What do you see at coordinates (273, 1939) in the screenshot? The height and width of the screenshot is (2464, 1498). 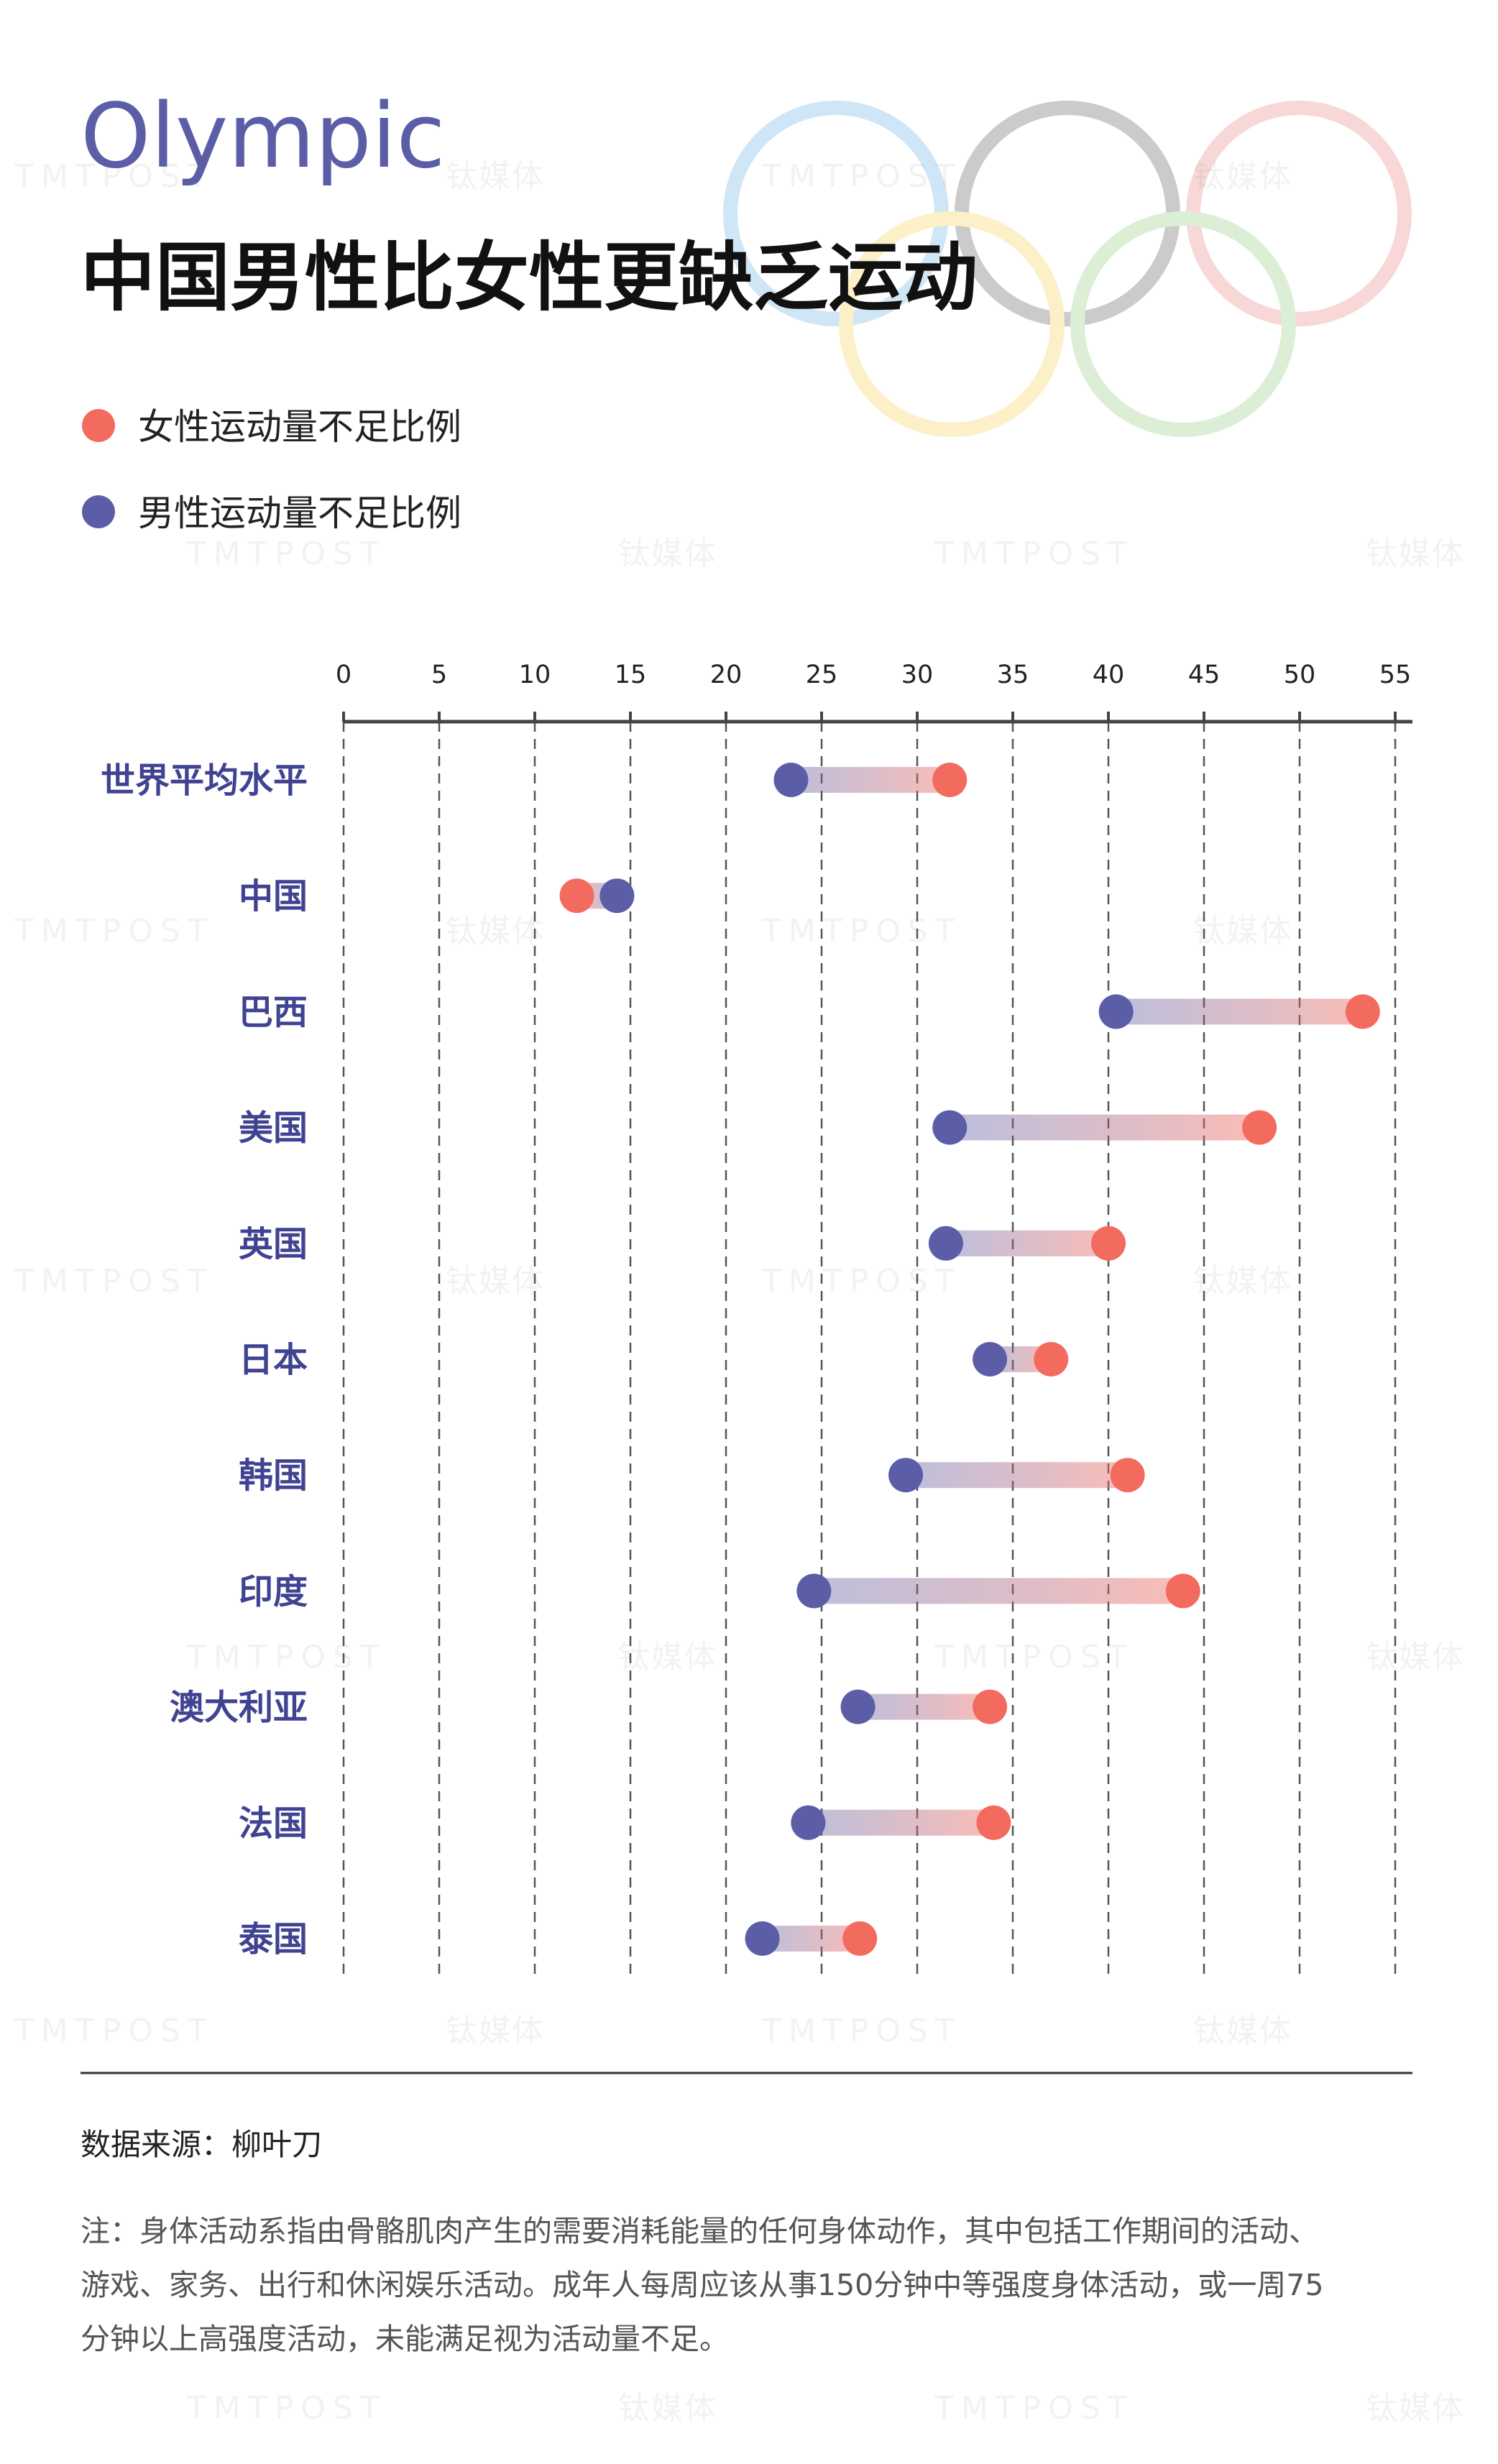 I see `category-label: 泰国` at bounding box center [273, 1939].